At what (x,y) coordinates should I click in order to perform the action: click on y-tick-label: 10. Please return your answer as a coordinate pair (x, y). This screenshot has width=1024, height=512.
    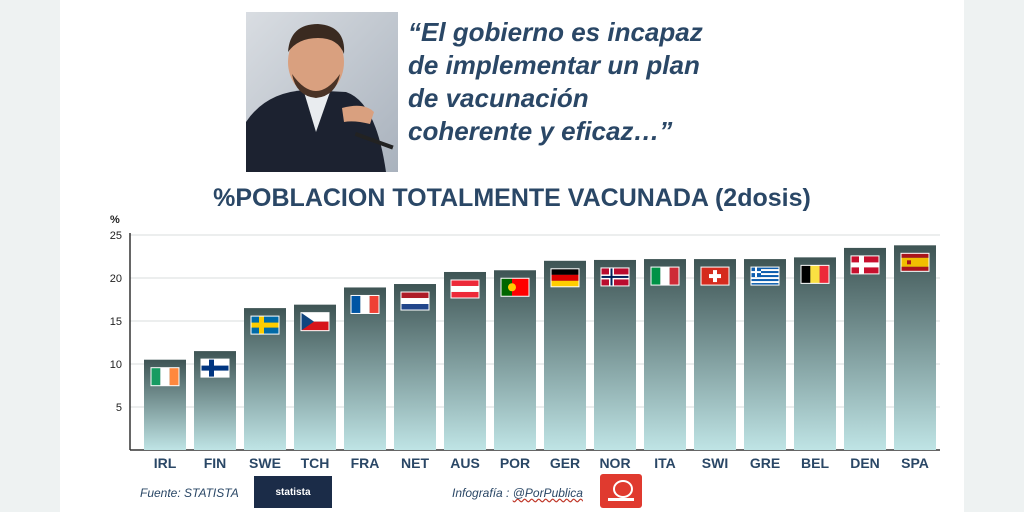
    Looking at the image, I should click on (116, 365).